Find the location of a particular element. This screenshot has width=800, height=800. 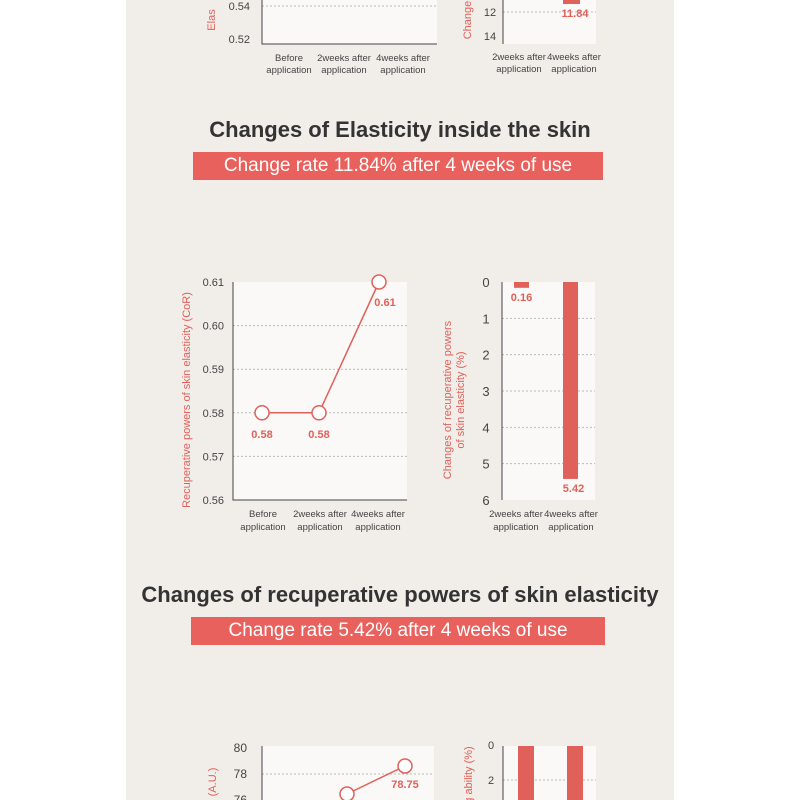

y-tick: 0.52 is located at coordinates (239, 40).